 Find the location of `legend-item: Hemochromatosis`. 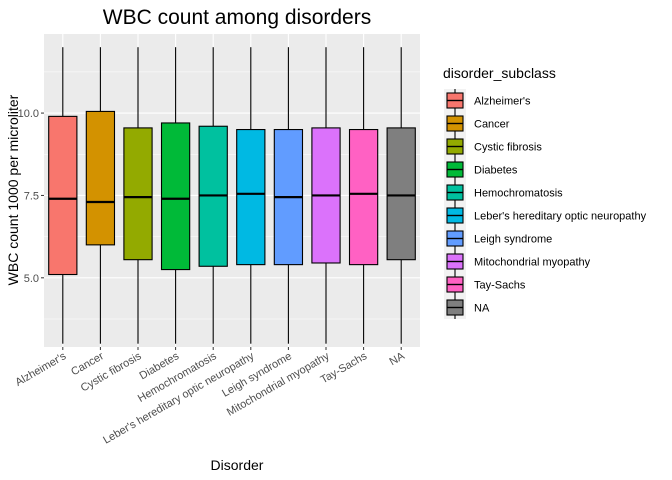

legend-item: Hemochromatosis is located at coordinates (503, 192).